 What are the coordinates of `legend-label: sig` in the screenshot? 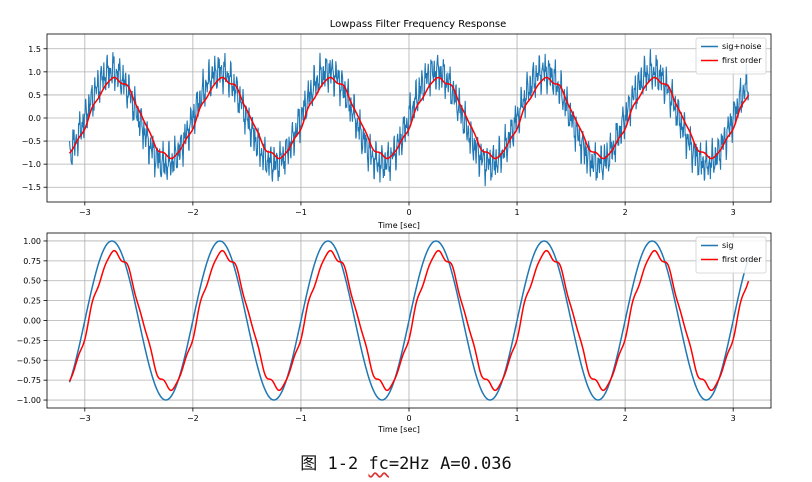 It's located at (727, 245).